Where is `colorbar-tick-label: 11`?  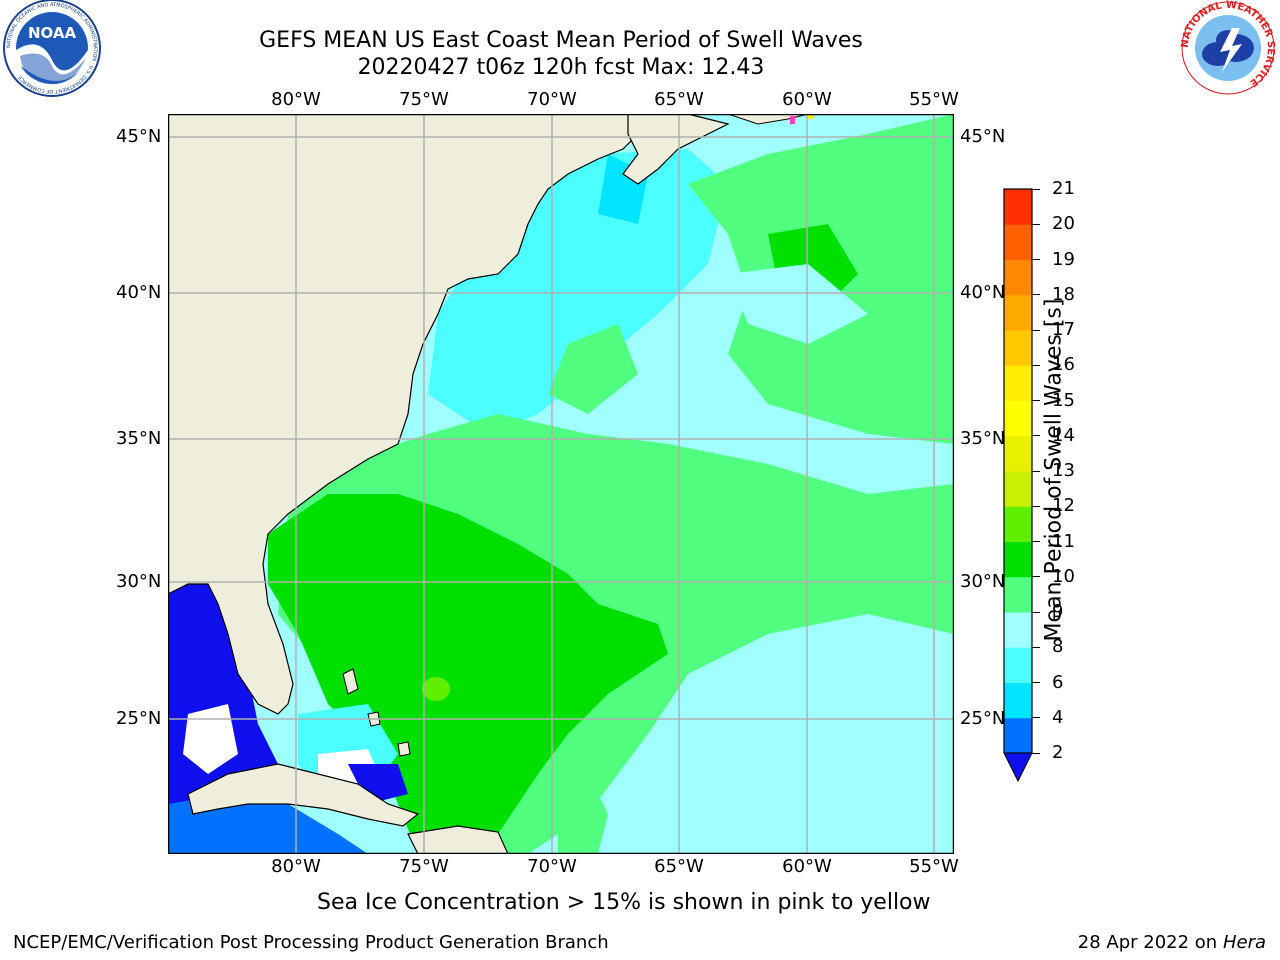 colorbar-tick-label: 11 is located at coordinates (1063, 541).